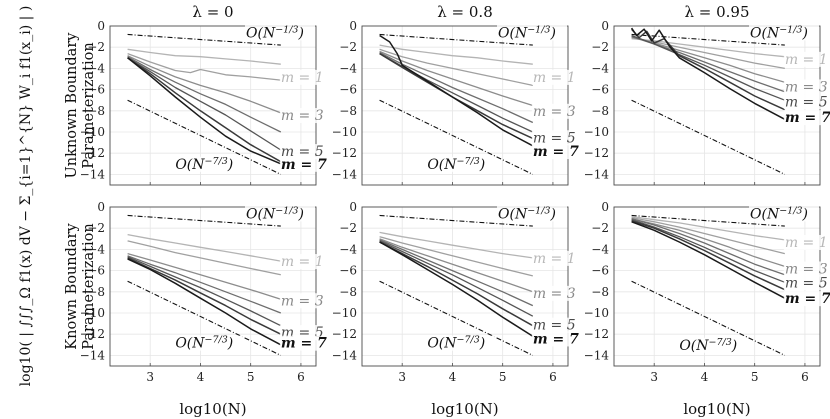 Image resolution: width=830 pixels, height=419 pixels. I want to click on panel-r1c1-ytick-label: −4, so click(348, 249).